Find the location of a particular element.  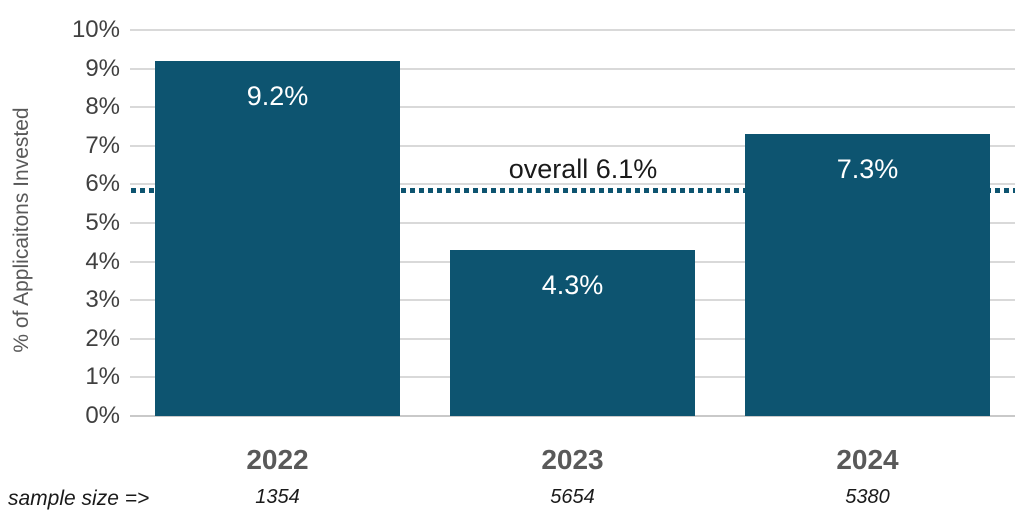

gridline-9% is located at coordinates (572, 68).